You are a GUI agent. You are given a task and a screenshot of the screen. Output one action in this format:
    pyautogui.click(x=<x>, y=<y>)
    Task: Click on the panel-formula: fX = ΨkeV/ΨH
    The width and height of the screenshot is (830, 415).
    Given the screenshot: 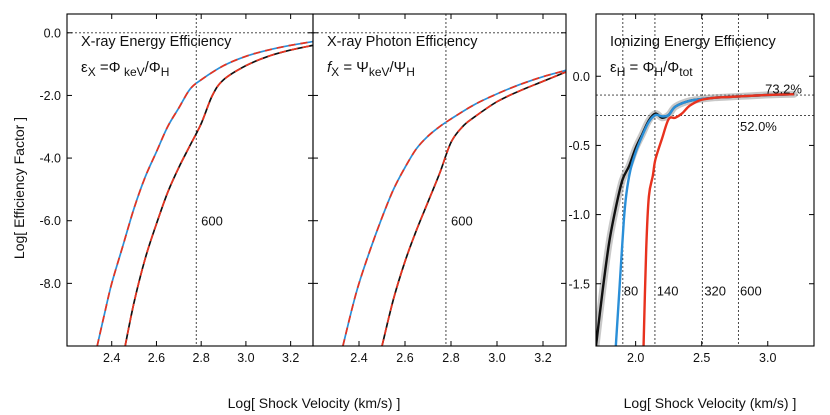 What is the action you would take?
    pyautogui.click(x=371, y=69)
    